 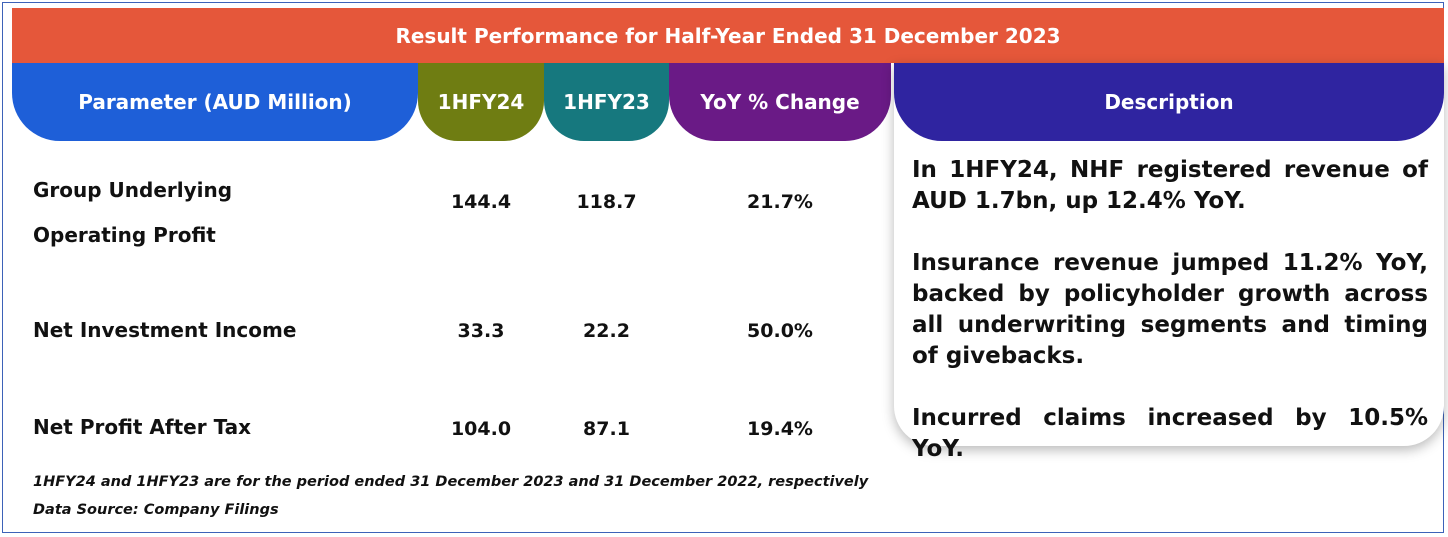 I want to click on row-label-line: Group Underlying, so click(x=133, y=190).